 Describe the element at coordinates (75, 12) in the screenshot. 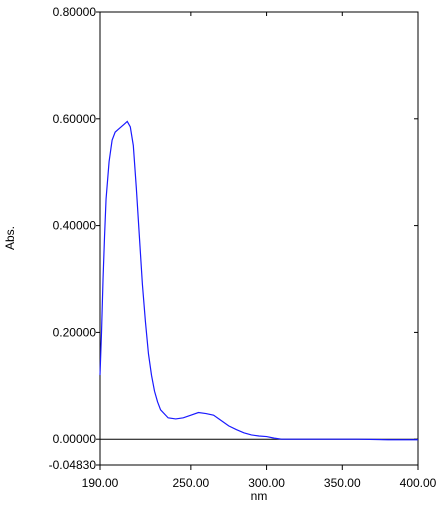

I see `y-tick-label: 0.80000` at that location.